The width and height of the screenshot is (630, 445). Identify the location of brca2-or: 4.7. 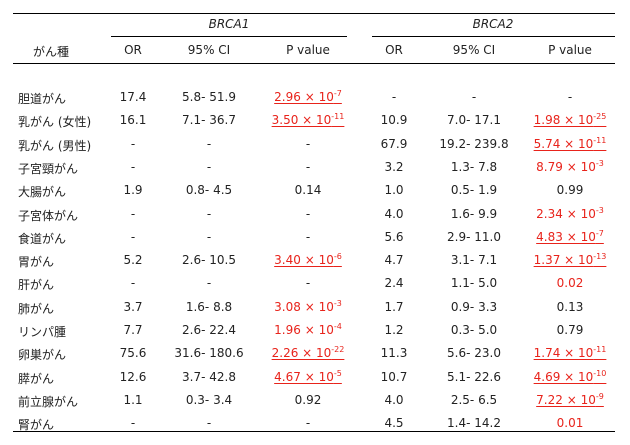
(394, 260).